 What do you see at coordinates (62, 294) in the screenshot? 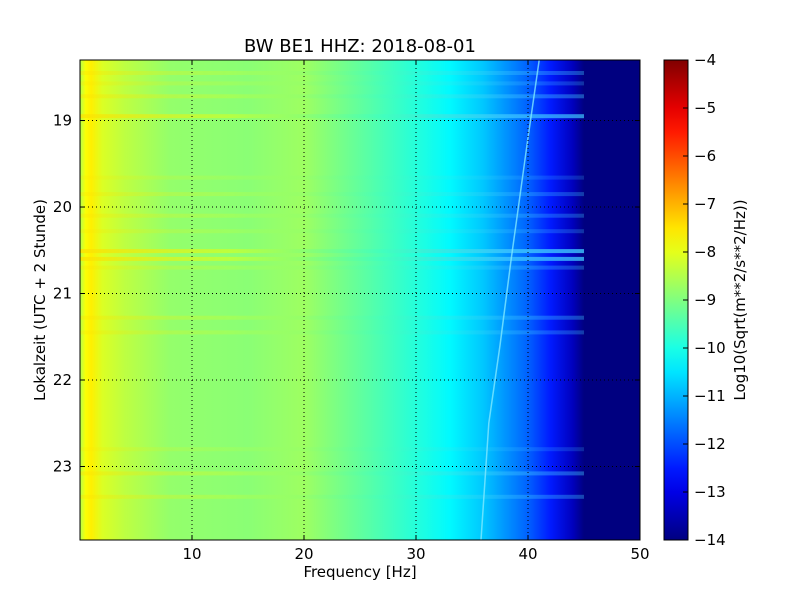
I see `y-tick-label: 21` at bounding box center [62, 294].